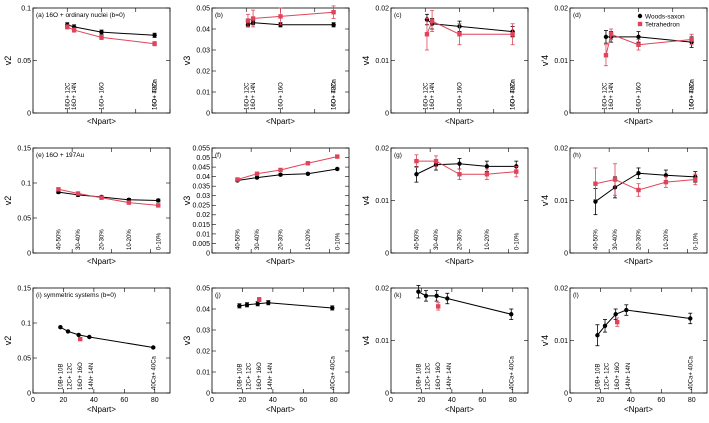 Image resolution: width=709 pixels, height=423 pixels. What do you see at coordinates (661, 400) in the screenshot?
I see `x-tick-label: 60` at bounding box center [661, 400].